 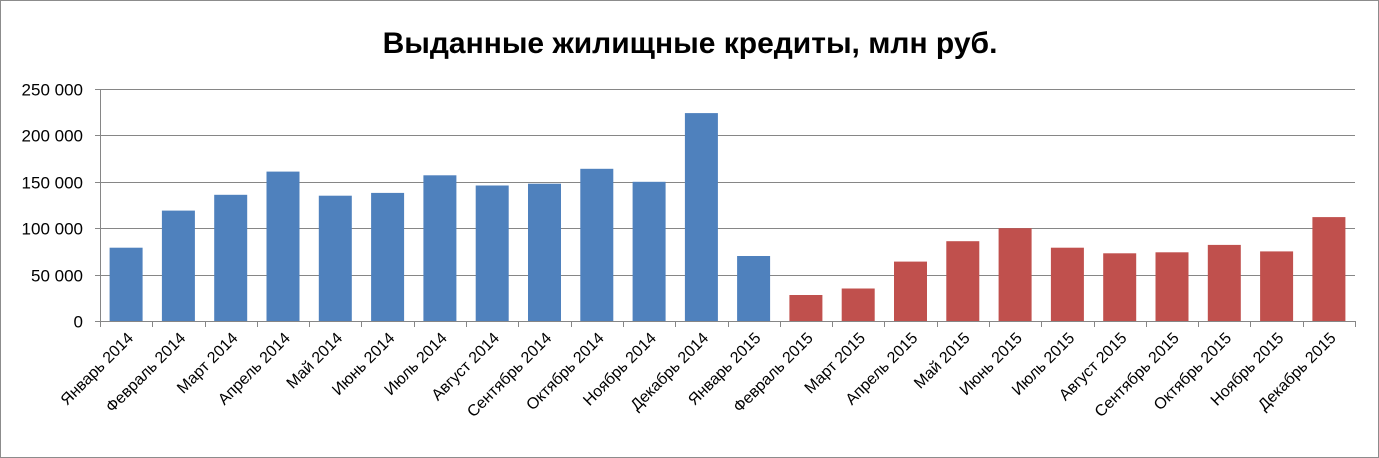 I want to click on chart-title: Выданные жилищные кредиты, млн руб., so click(x=690, y=43).